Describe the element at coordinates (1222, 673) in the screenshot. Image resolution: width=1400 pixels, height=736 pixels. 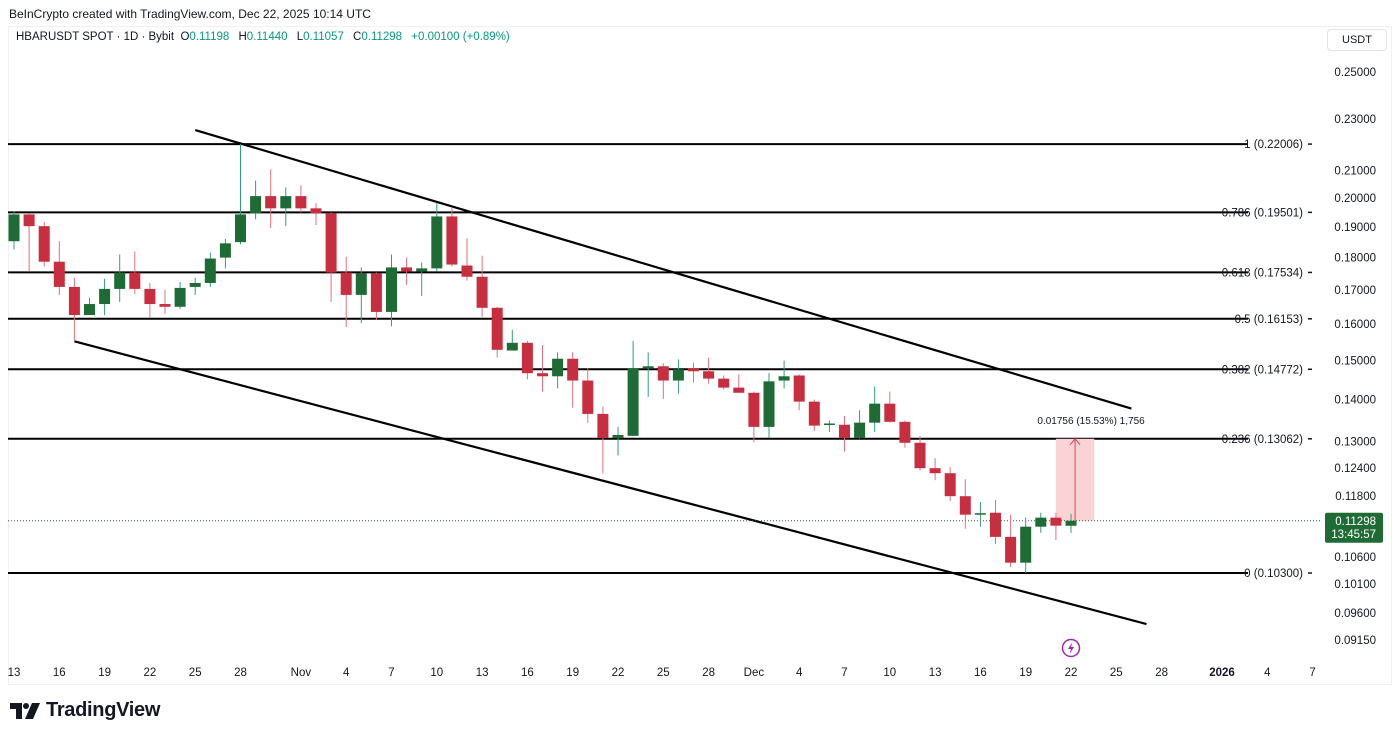
I see `time-tick-label: 2026` at that location.